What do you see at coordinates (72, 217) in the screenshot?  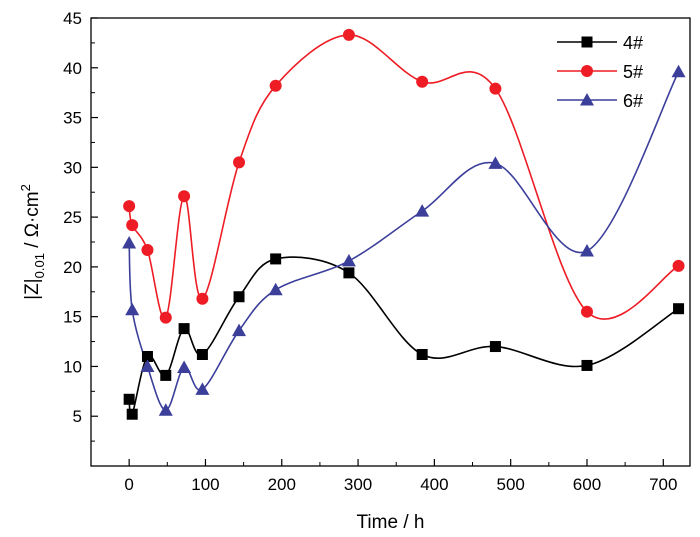 I see `y-tick-label: 25` at bounding box center [72, 217].